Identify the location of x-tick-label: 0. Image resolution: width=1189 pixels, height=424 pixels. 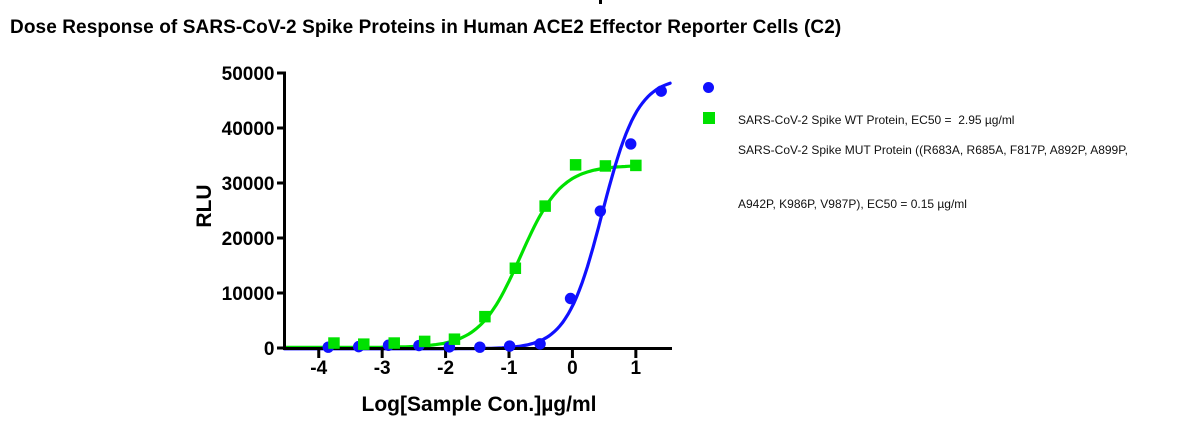
(572, 368).